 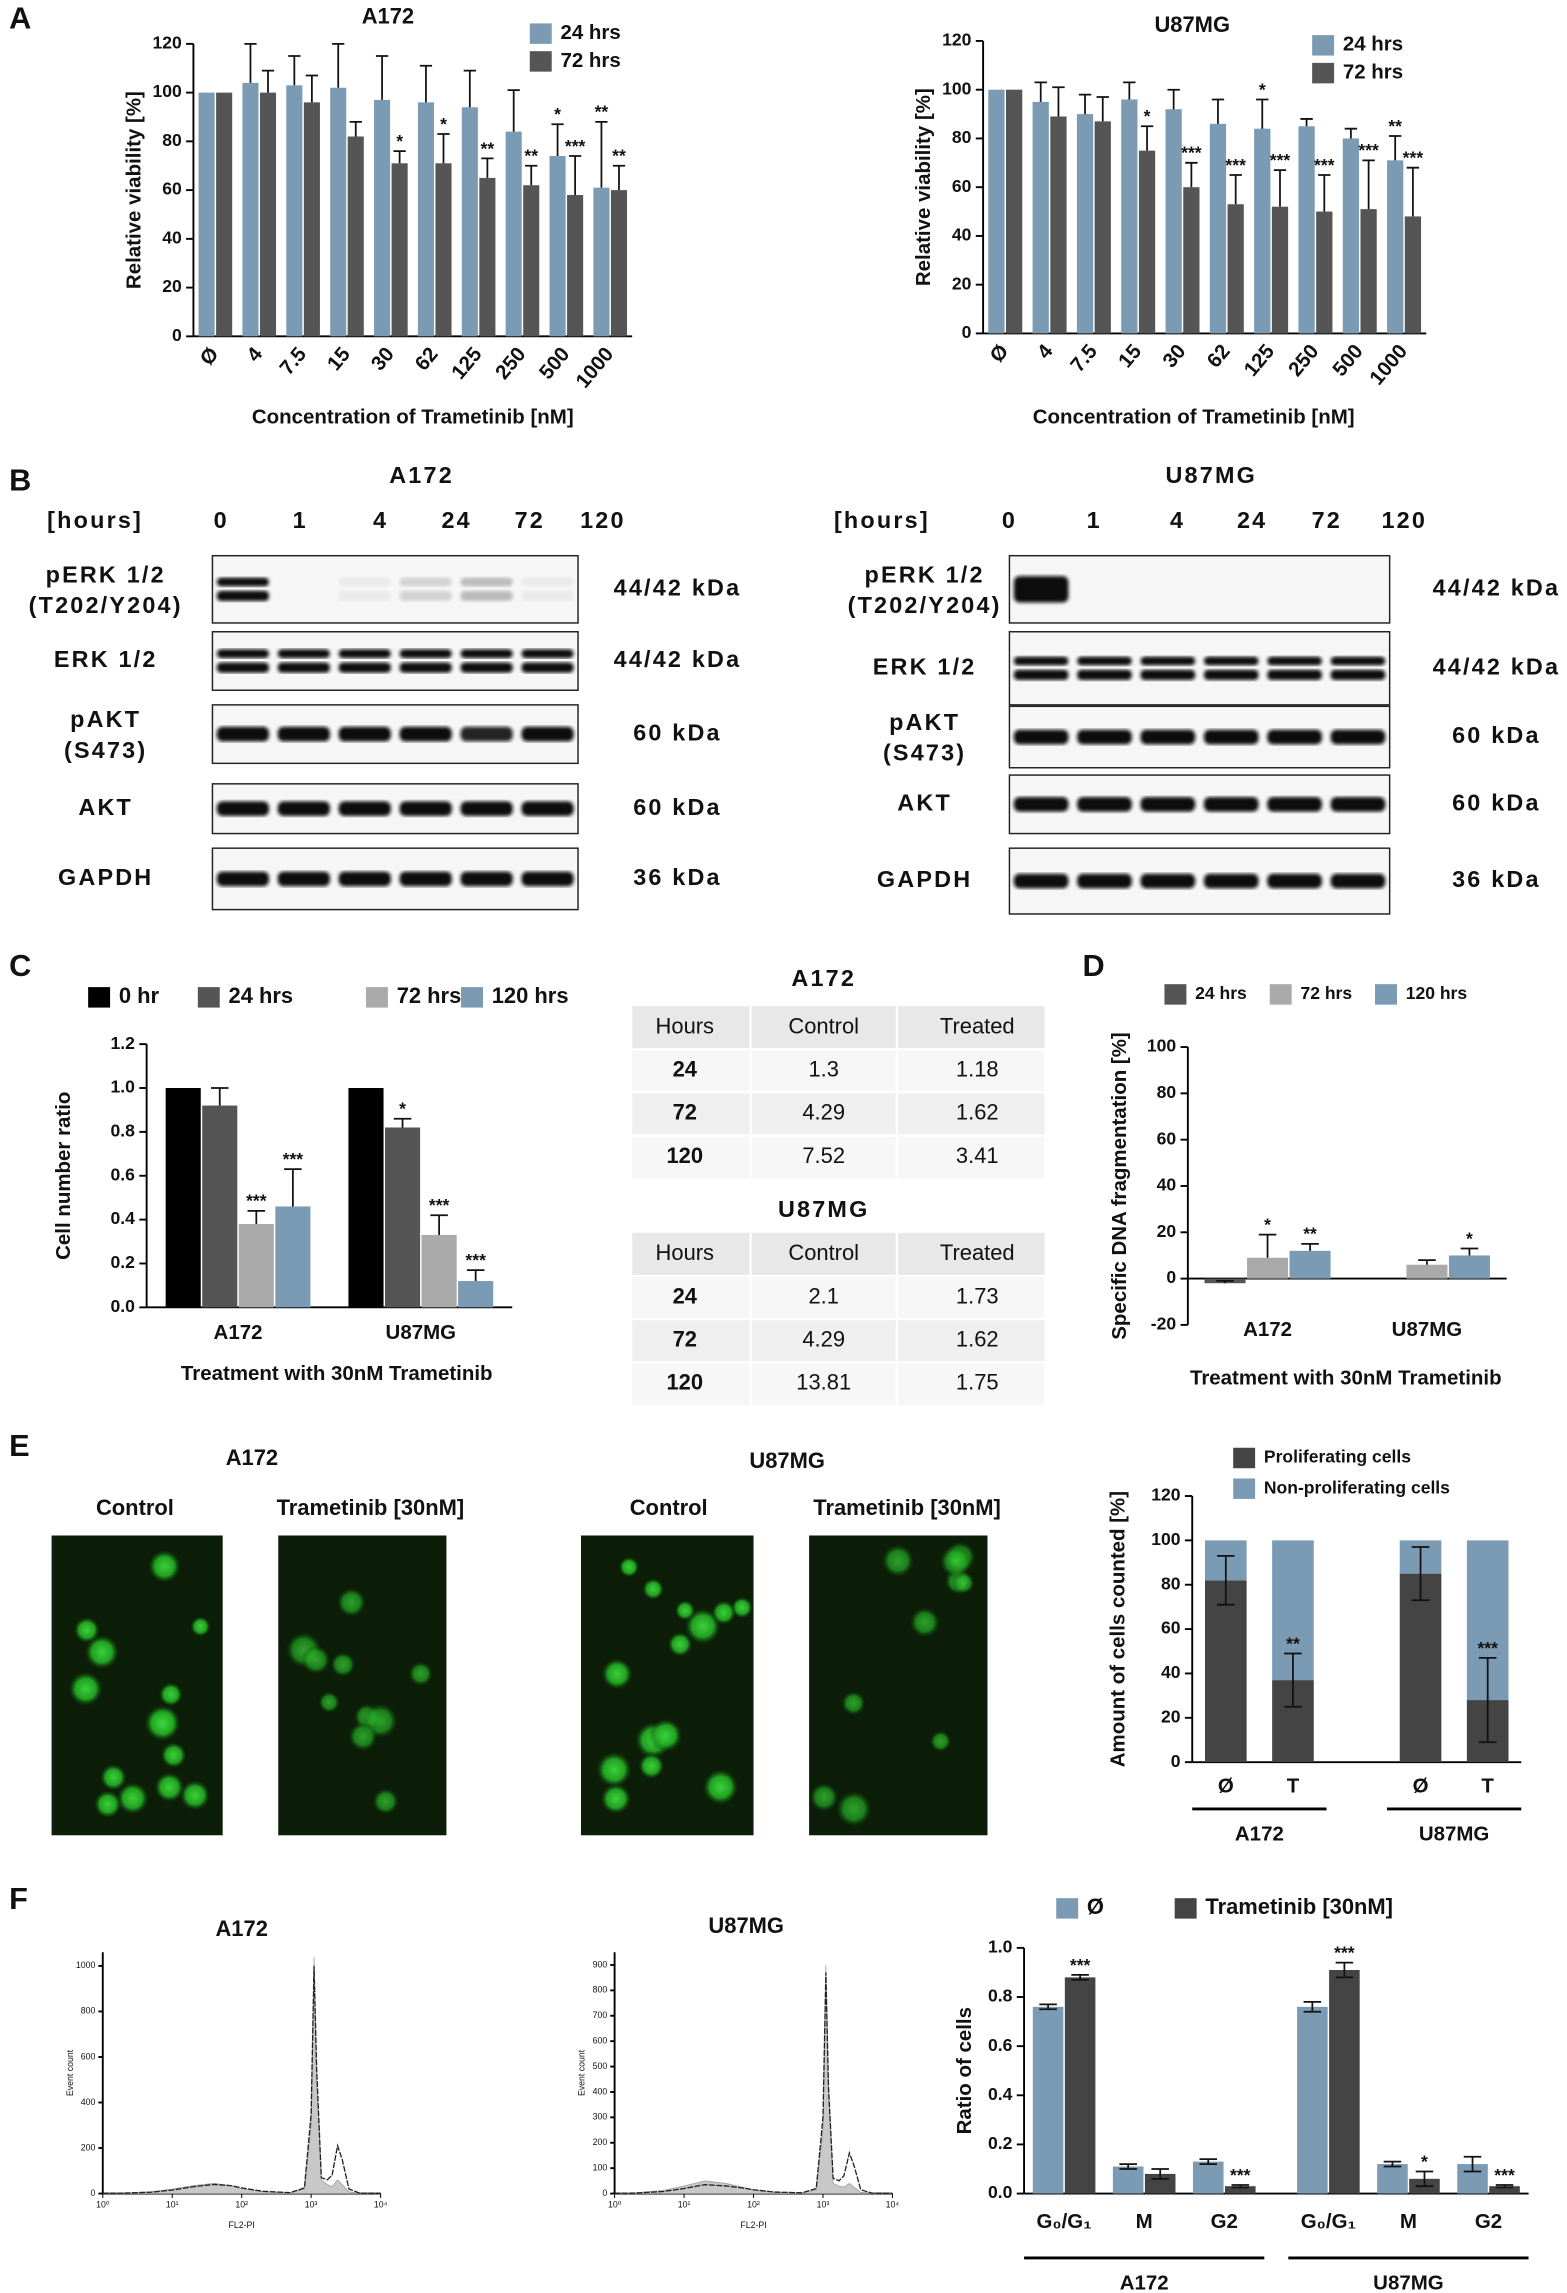 I want to click on legend-label: 0 hr, so click(x=139, y=995).